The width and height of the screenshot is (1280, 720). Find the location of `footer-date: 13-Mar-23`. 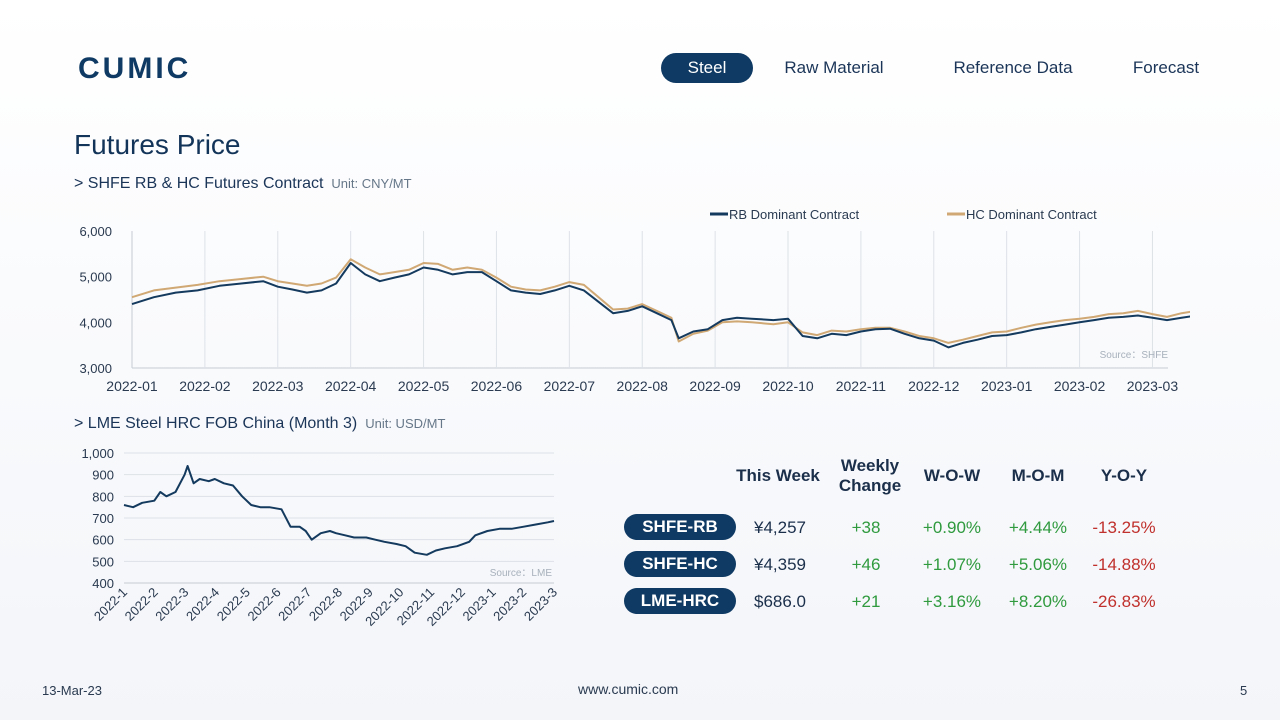

footer-date: 13-Mar-23 is located at coordinates (72, 690).